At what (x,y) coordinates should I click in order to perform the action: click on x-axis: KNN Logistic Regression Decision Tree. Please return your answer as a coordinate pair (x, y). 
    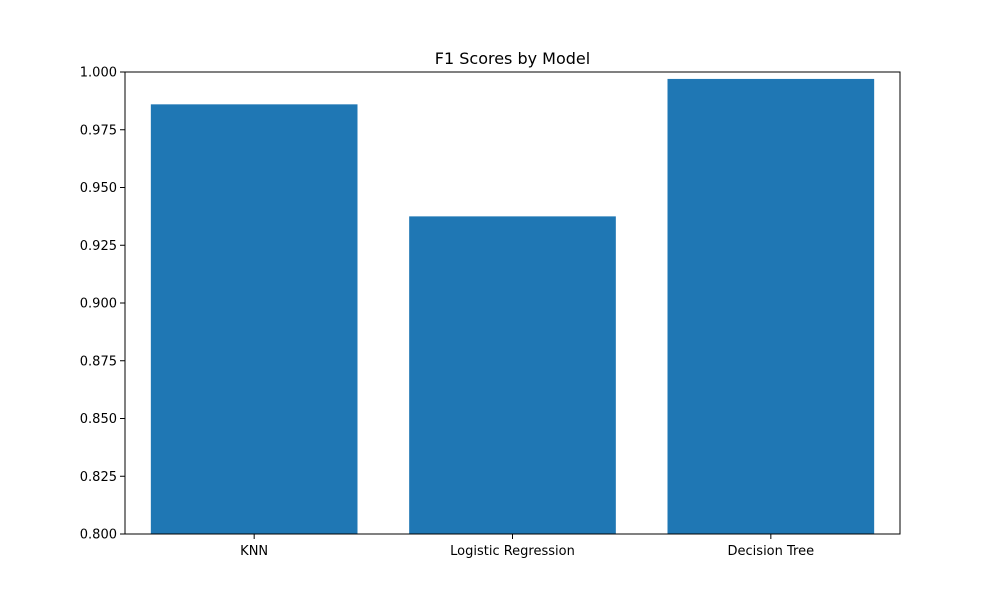
    Looking at the image, I should click on (527, 546).